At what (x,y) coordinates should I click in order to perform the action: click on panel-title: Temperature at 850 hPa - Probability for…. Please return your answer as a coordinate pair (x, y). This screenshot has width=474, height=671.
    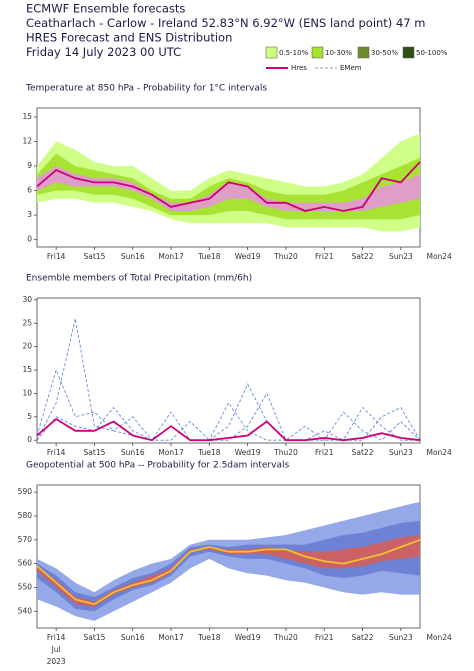
    Looking at the image, I should click on (146, 89).